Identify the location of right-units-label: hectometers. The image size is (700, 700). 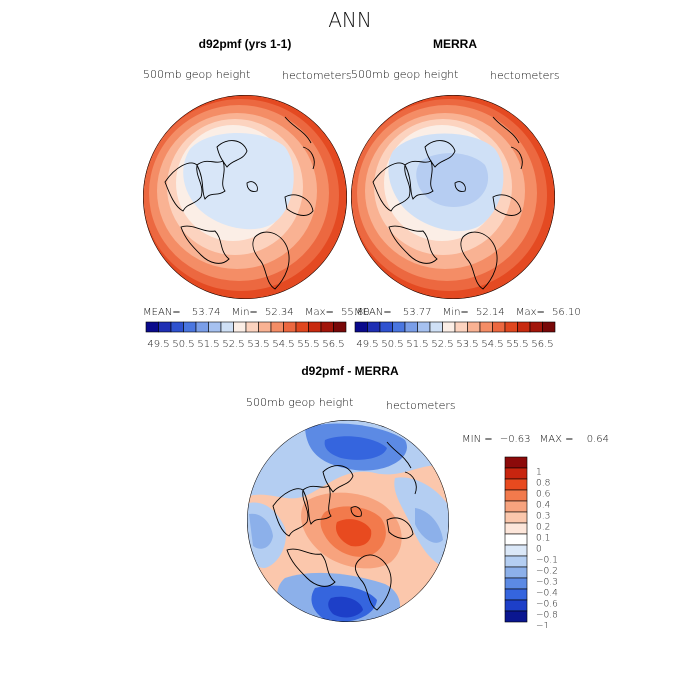
(525, 75).